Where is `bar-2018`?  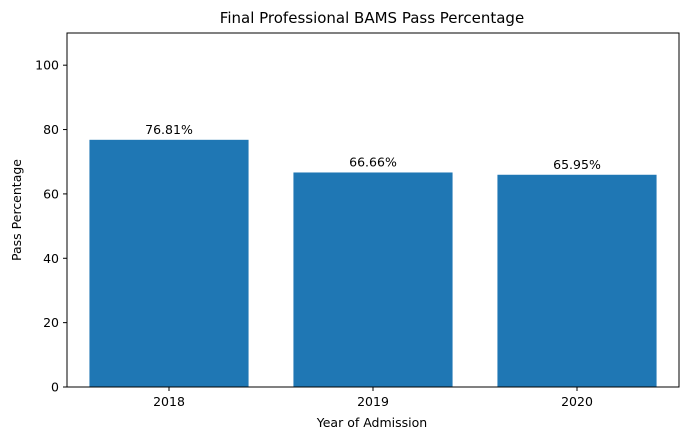 bar-2018 is located at coordinates (169, 263).